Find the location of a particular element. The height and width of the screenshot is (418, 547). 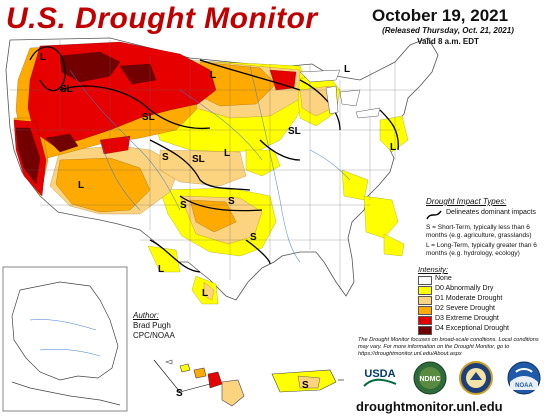

legend-label: D3 Extreme Drought is located at coordinates (467, 318).